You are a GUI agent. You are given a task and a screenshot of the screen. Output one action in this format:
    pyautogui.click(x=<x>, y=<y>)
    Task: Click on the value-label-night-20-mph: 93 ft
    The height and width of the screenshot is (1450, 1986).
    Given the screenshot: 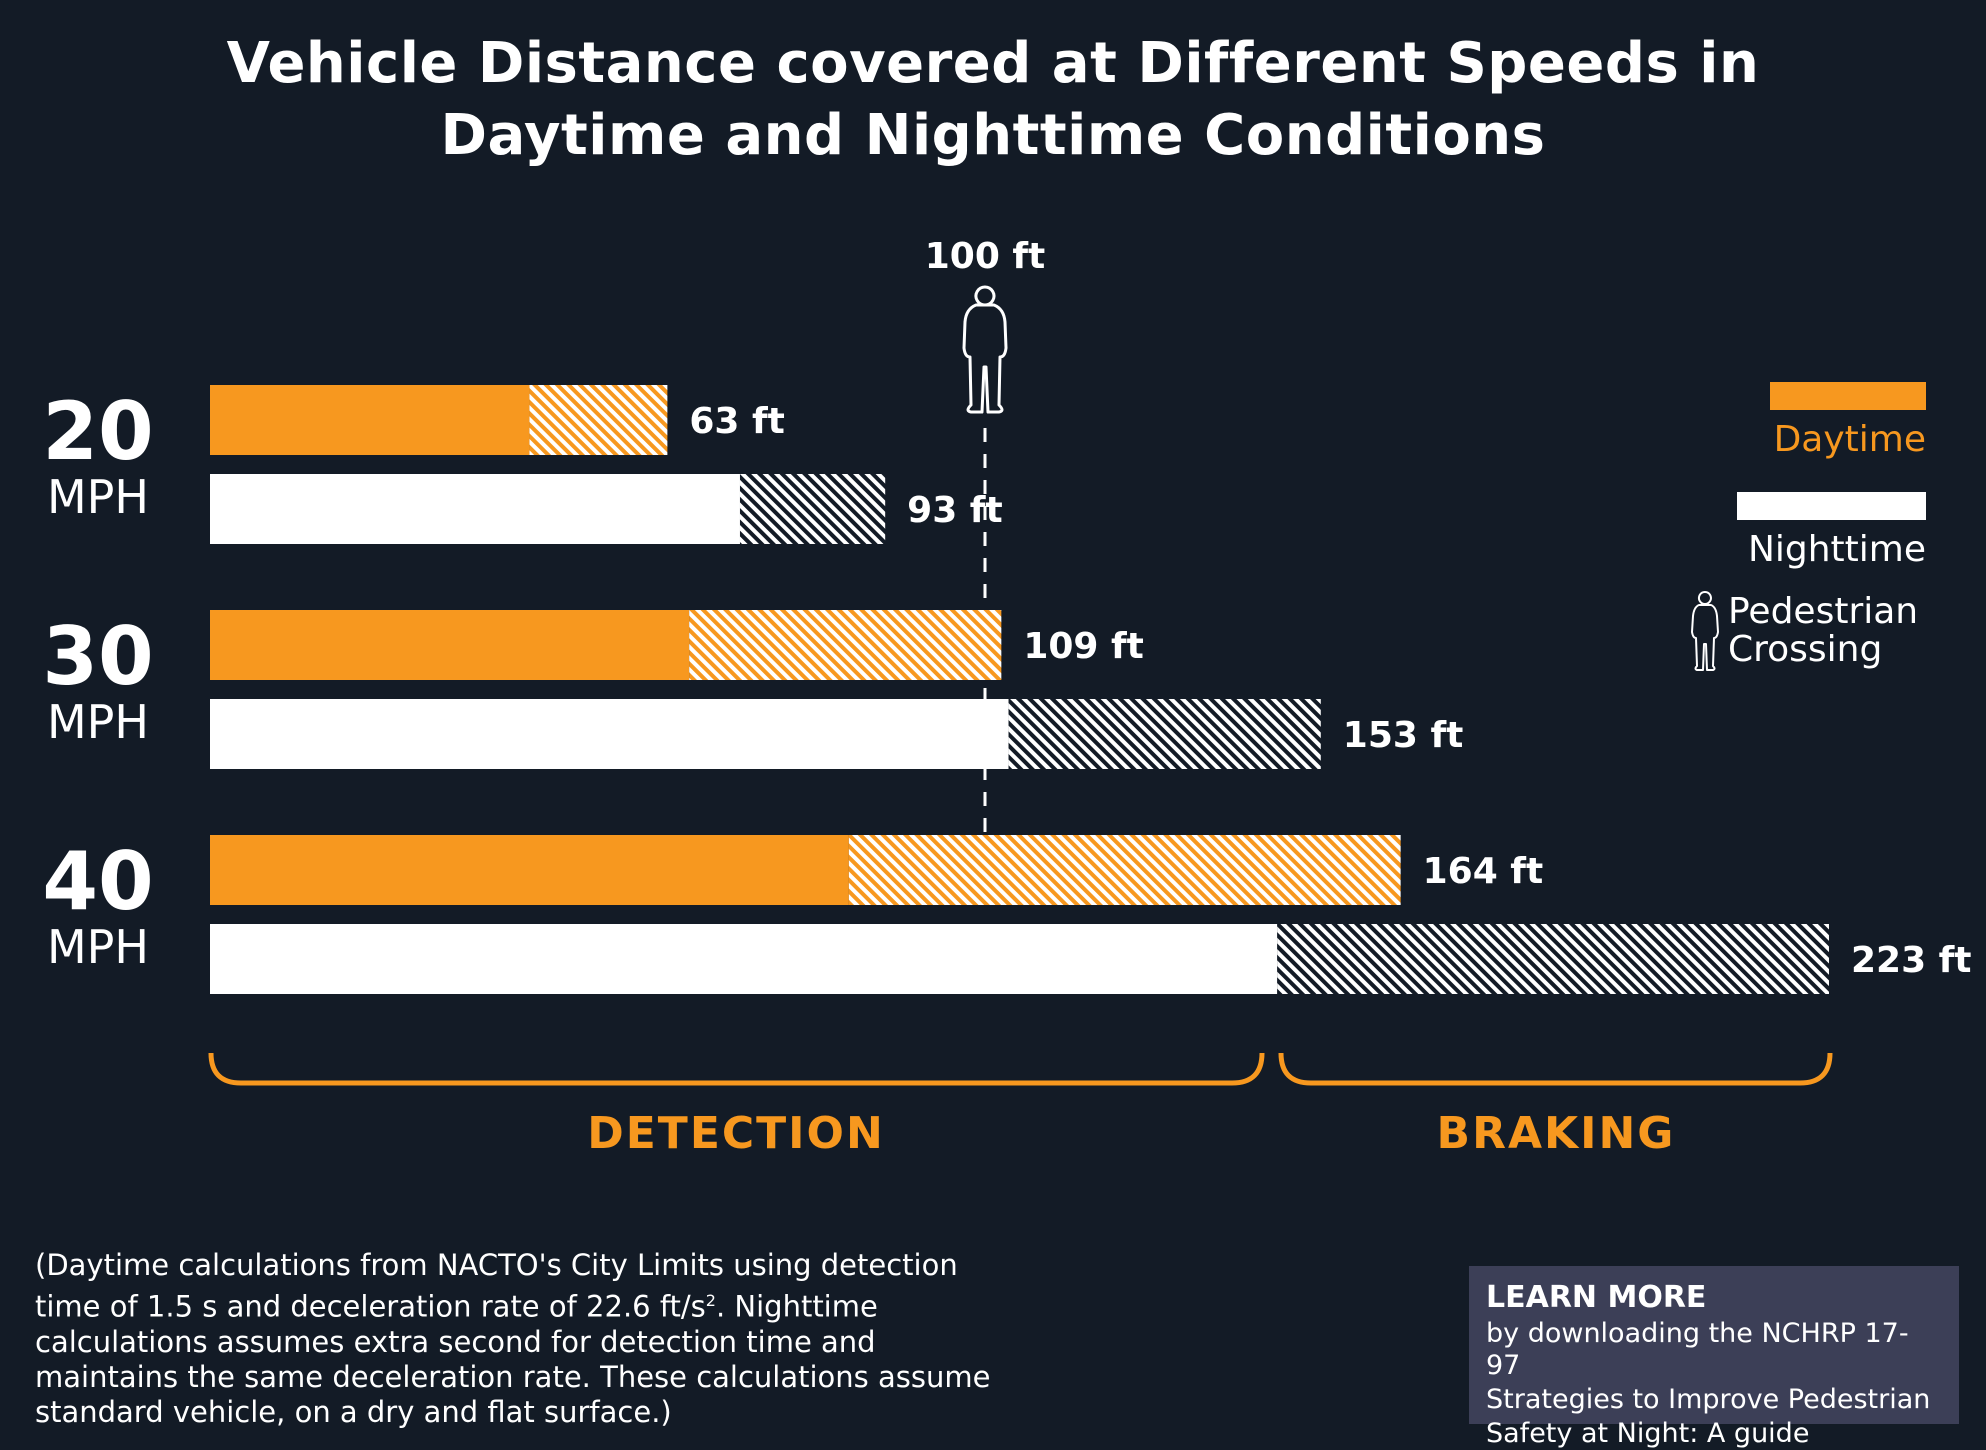 What is the action you would take?
    pyautogui.click(x=955, y=510)
    